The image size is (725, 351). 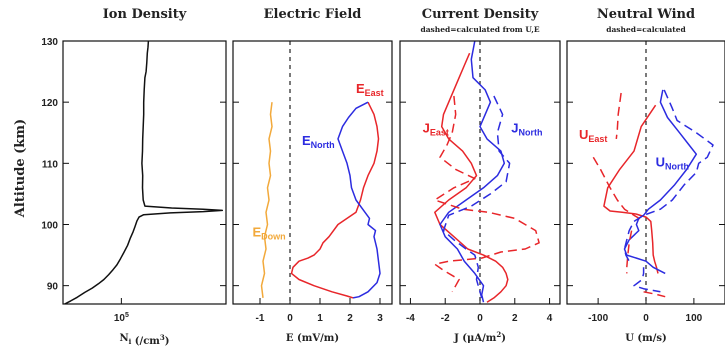 I want to click on x-tick-label: 100, so click(x=694, y=318).